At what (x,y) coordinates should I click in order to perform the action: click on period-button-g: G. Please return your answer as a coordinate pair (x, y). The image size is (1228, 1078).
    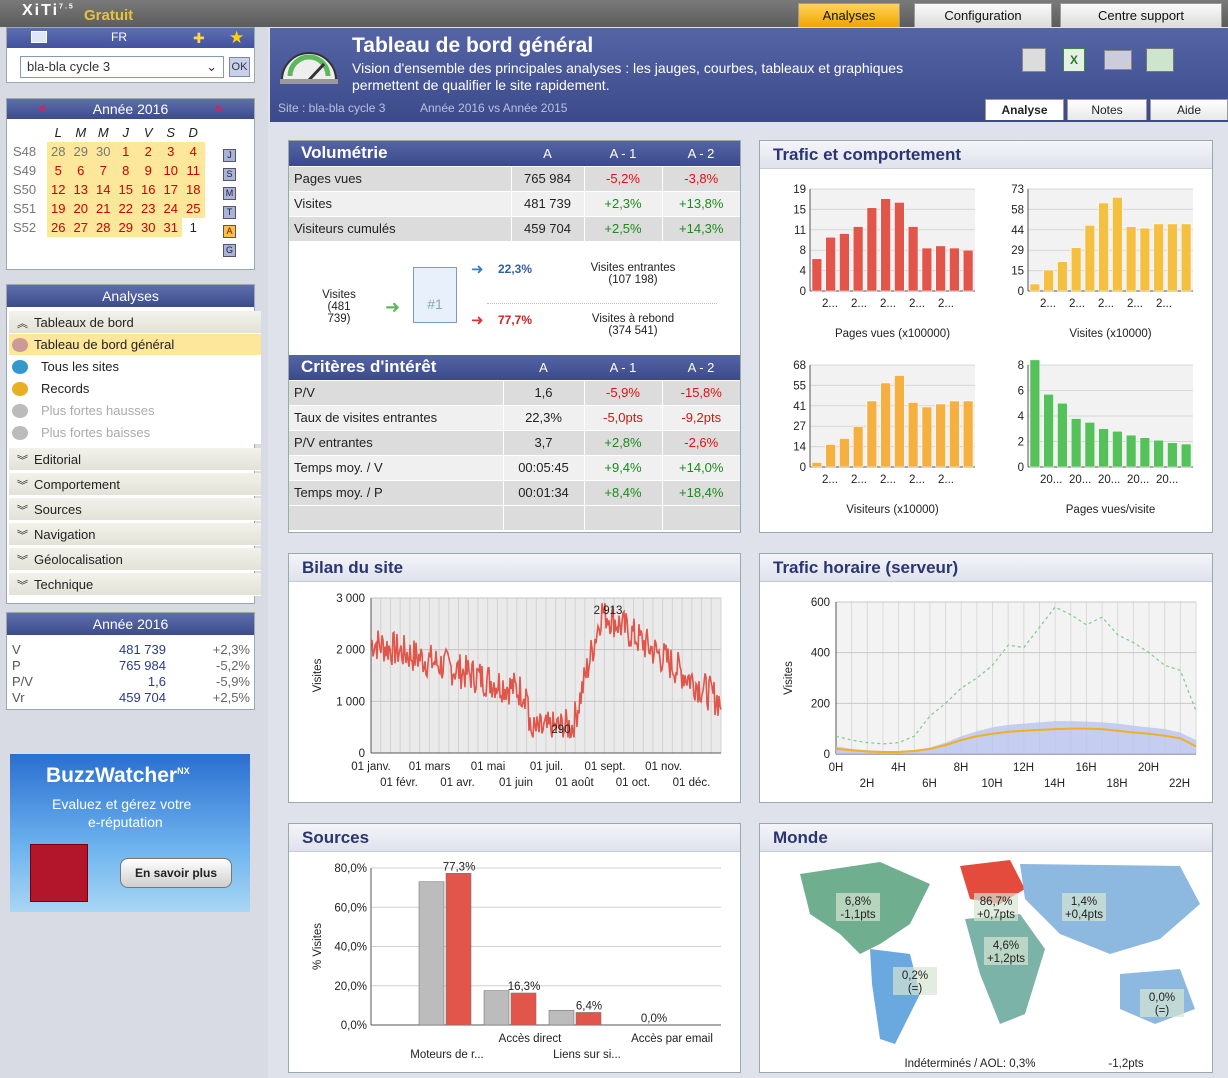
    Looking at the image, I should click on (229, 250).